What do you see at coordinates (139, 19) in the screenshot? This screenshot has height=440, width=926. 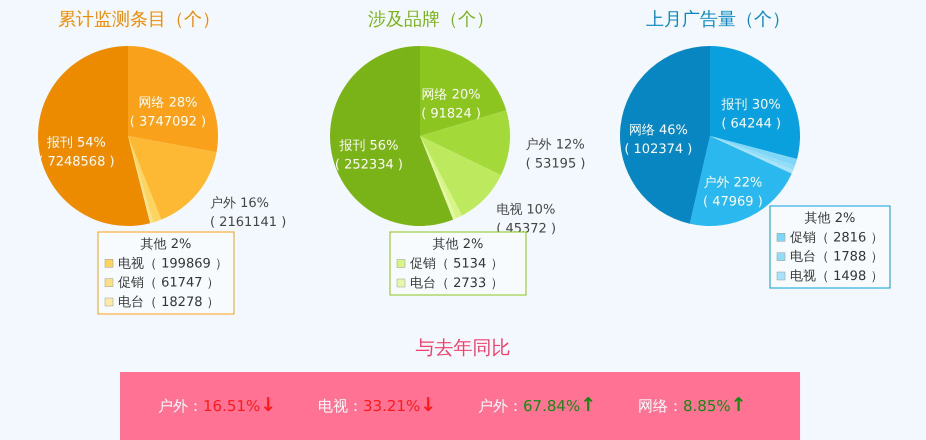 I see `chart-title: 累计监测条目（个）` at bounding box center [139, 19].